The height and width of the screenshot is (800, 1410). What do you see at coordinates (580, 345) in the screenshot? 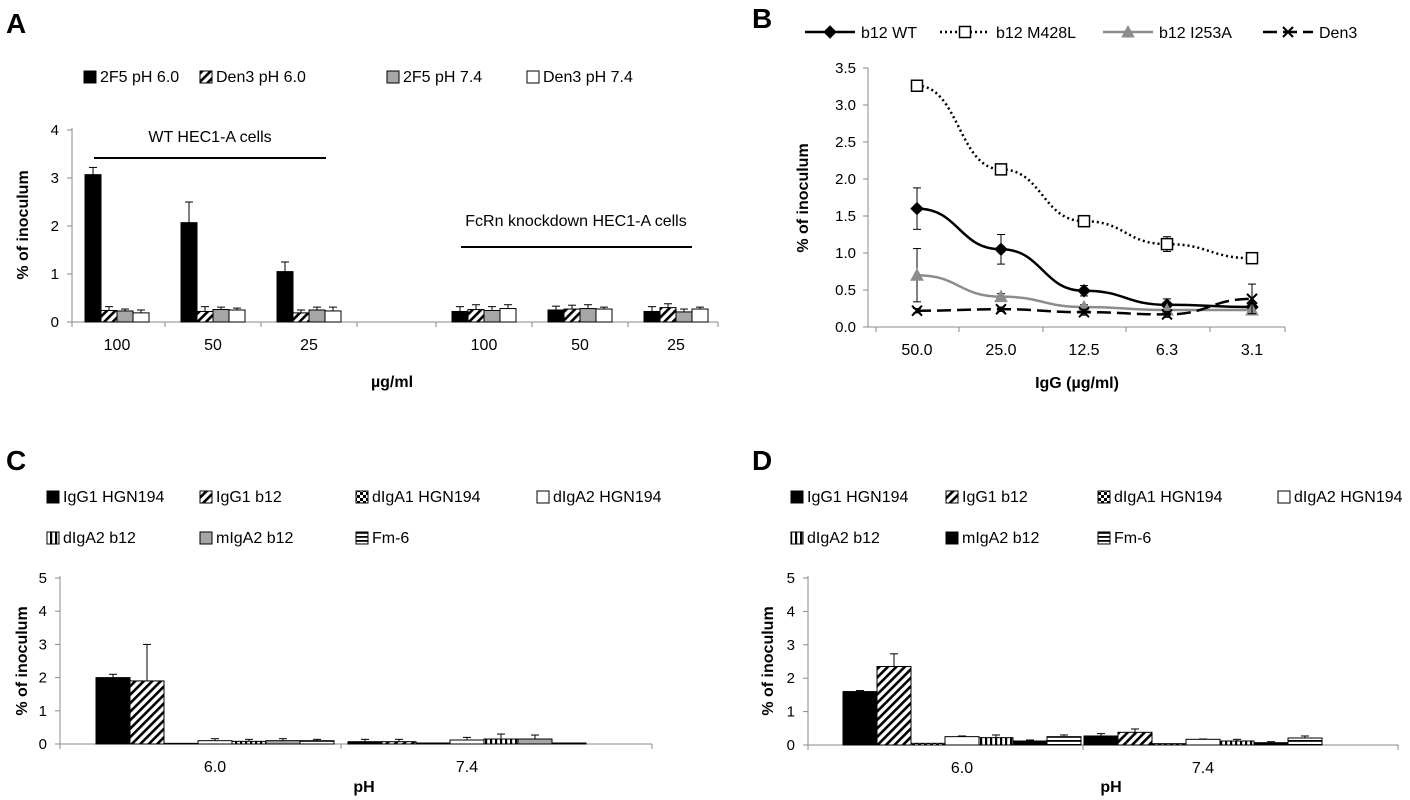
I see `x-tick-label: 50` at bounding box center [580, 345].